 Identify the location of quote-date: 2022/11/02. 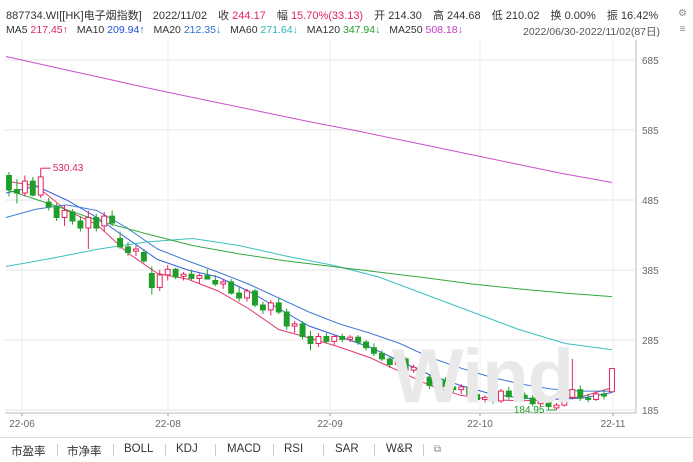
(180, 16).